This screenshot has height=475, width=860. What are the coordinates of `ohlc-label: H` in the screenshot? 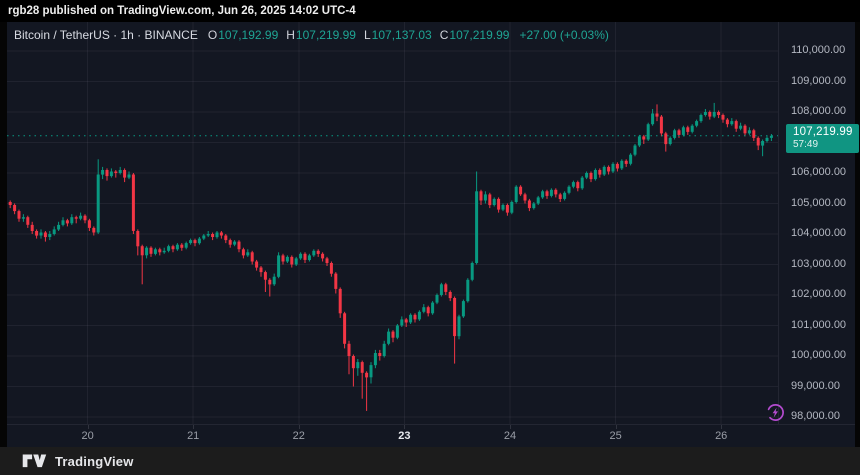 It's located at (290, 35).